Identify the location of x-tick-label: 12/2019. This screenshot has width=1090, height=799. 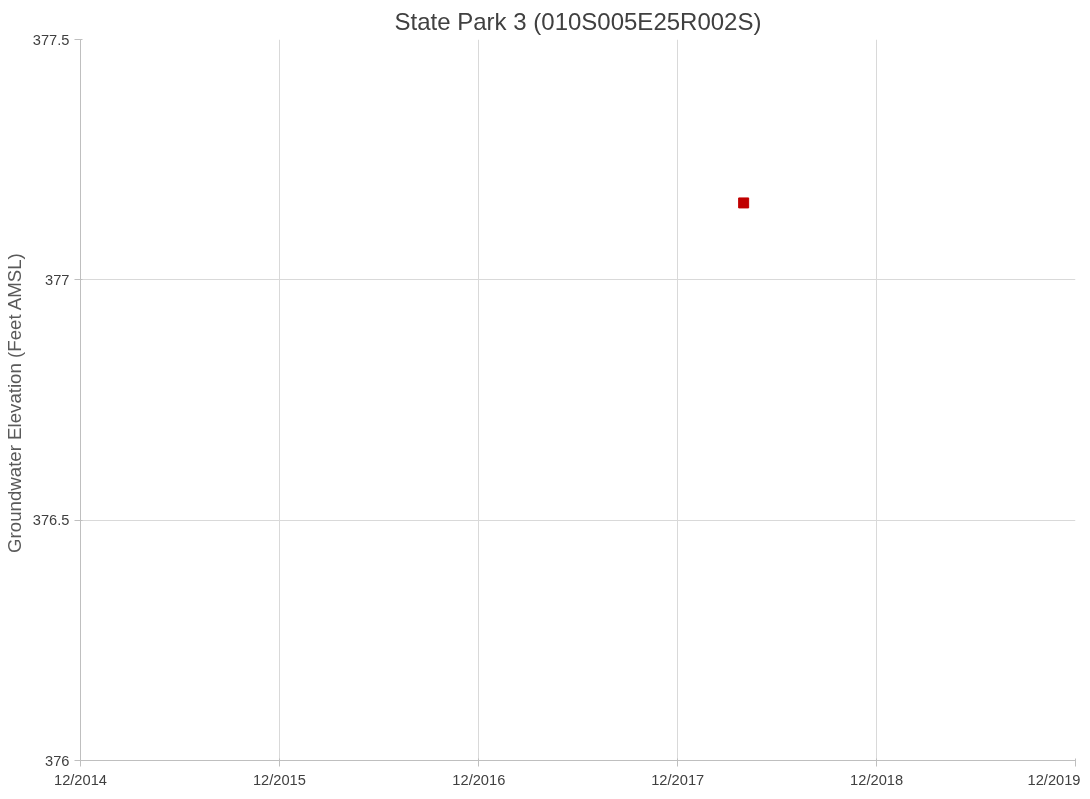
(1054, 779).